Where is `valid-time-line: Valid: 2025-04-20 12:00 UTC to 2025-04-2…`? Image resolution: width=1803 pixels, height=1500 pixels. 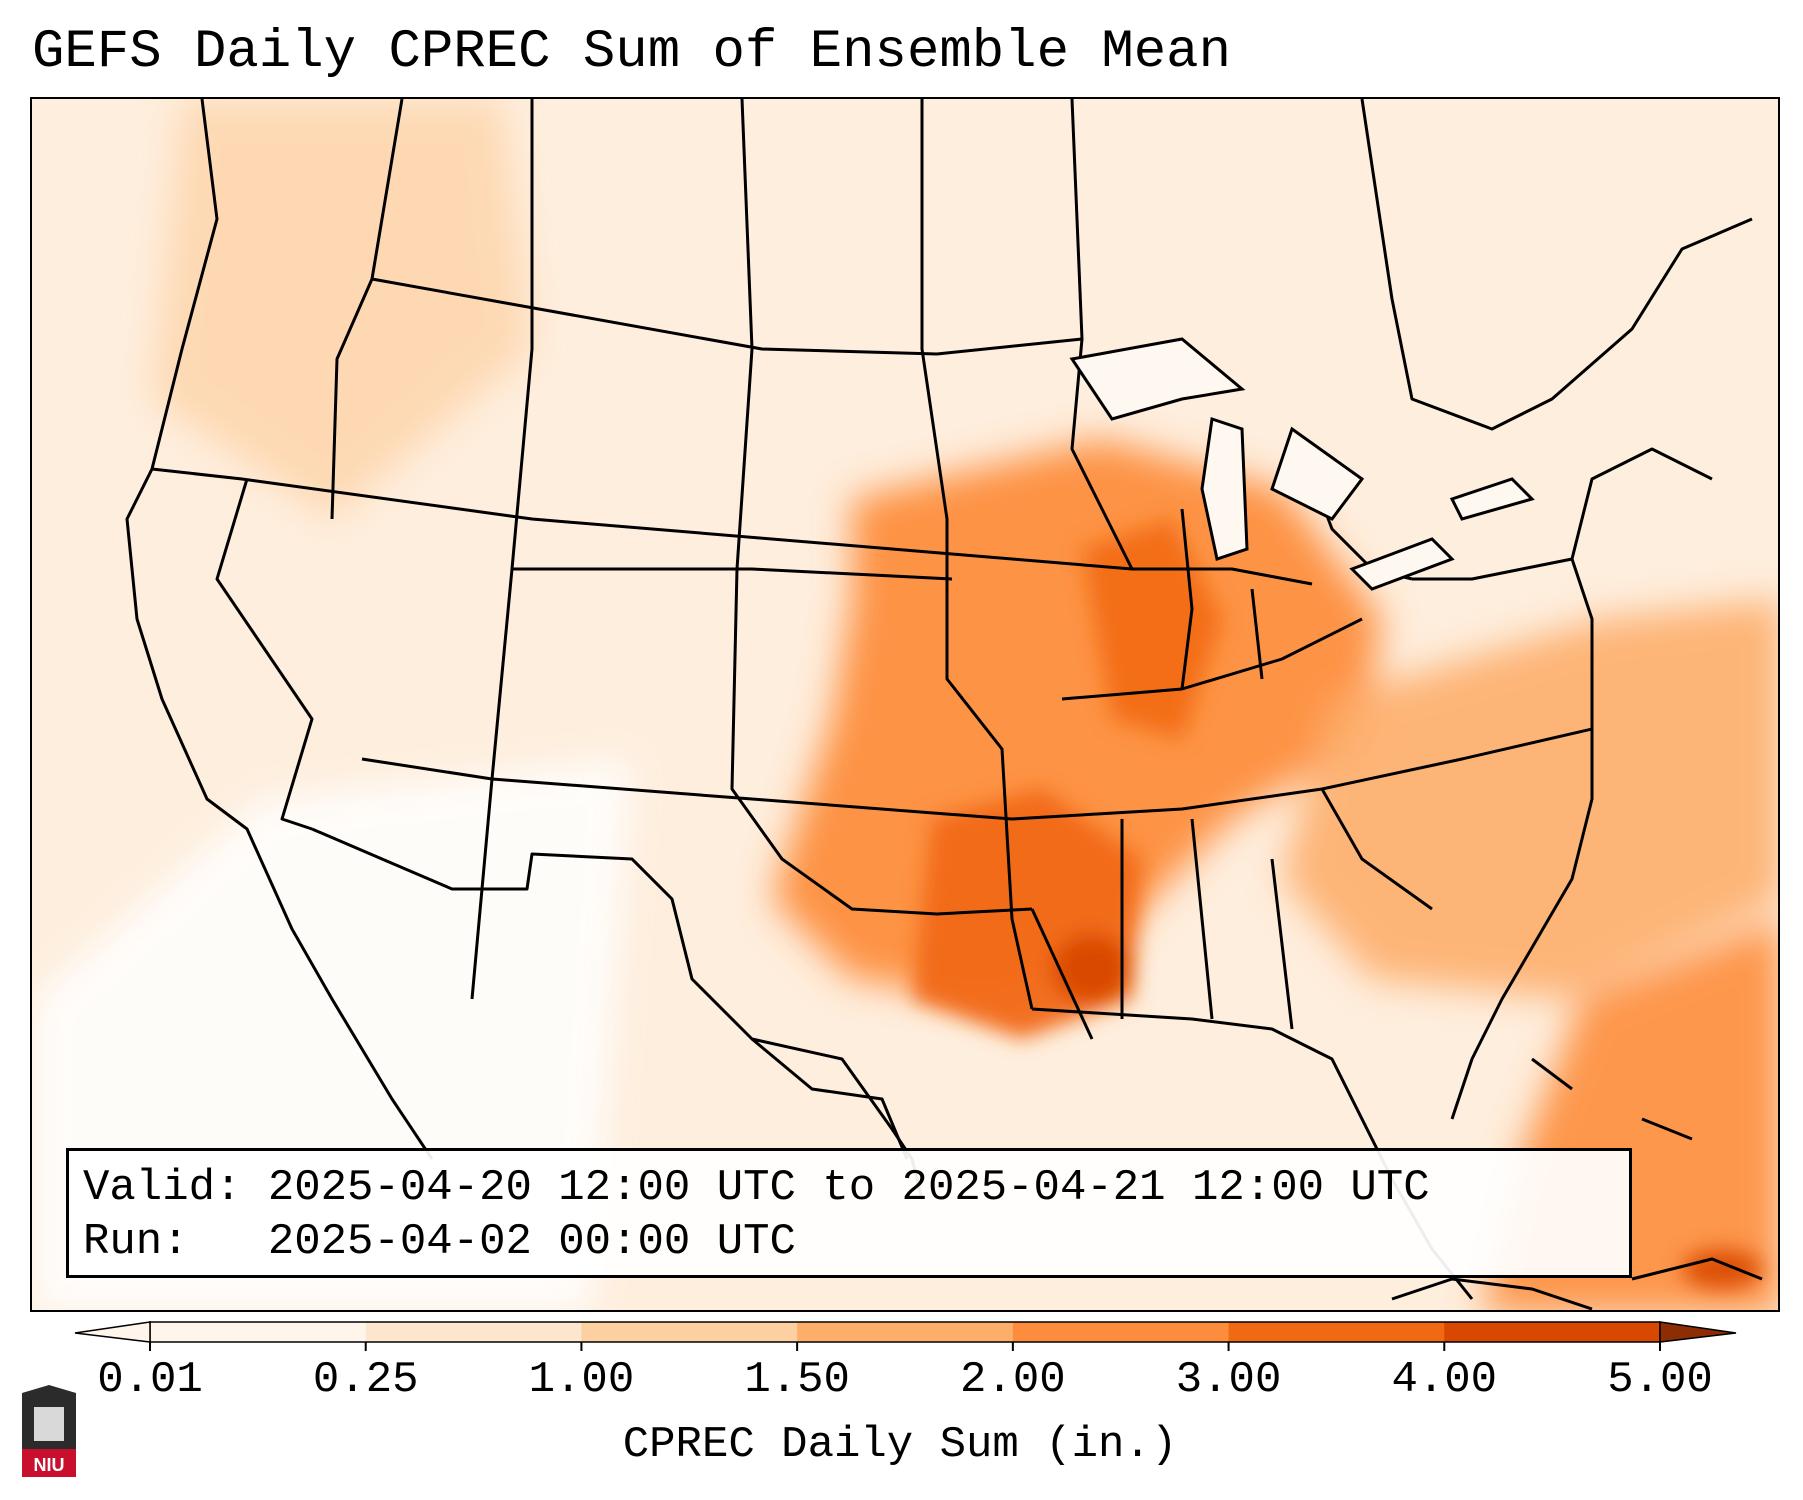
valid-time-line: Valid: 2025-04-20 12:00 UTC to 2025-04-2… is located at coordinates (756, 1188).